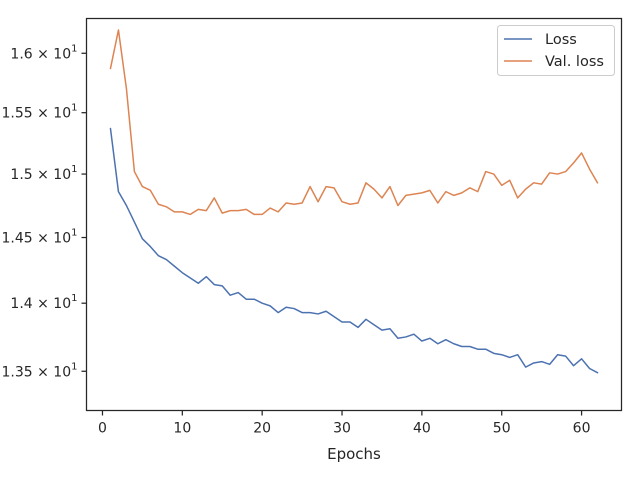 The width and height of the screenshot is (640, 480). What do you see at coordinates (342, 429) in the screenshot?
I see `x-tick-label: 30` at bounding box center [342, 429].